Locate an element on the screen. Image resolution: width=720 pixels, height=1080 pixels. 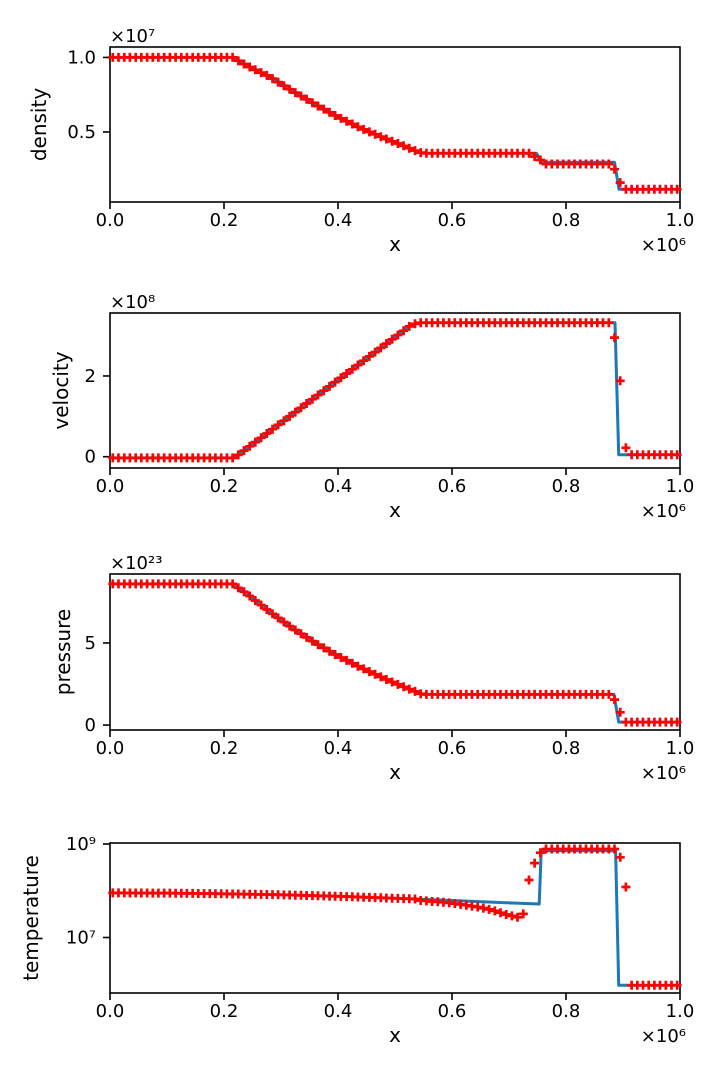
y-offset-label: ×10⁸ is located at coordinates (132, 302).